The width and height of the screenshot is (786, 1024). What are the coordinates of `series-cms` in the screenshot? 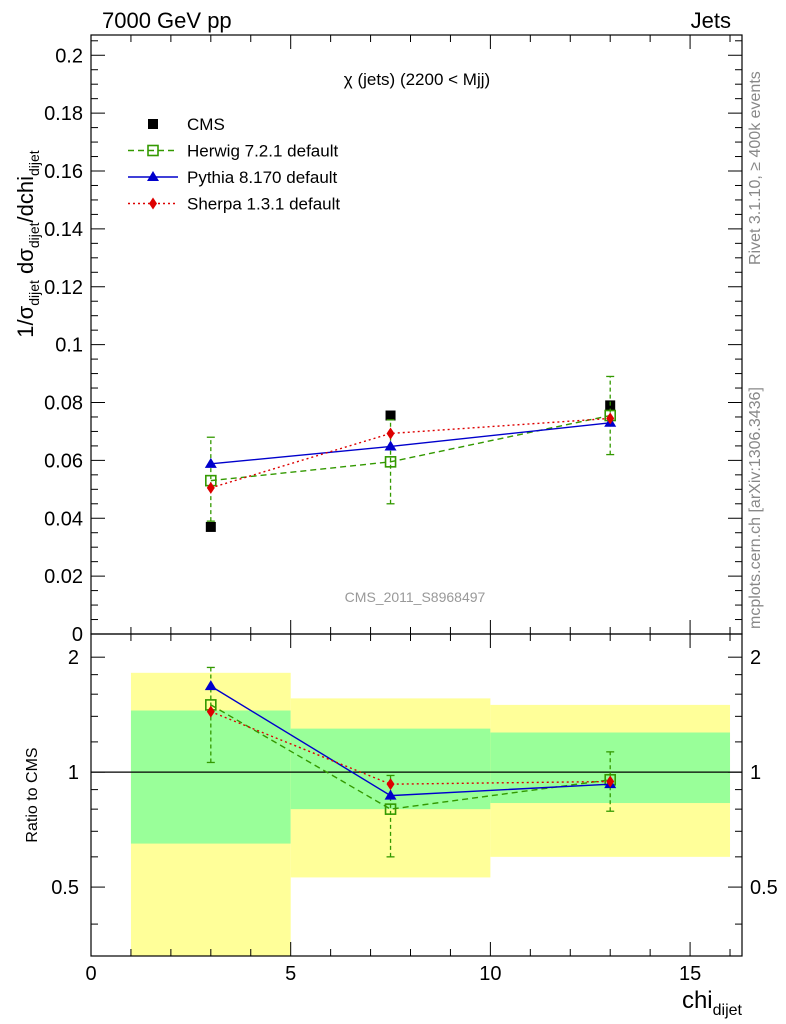 It's located at (410, 466).